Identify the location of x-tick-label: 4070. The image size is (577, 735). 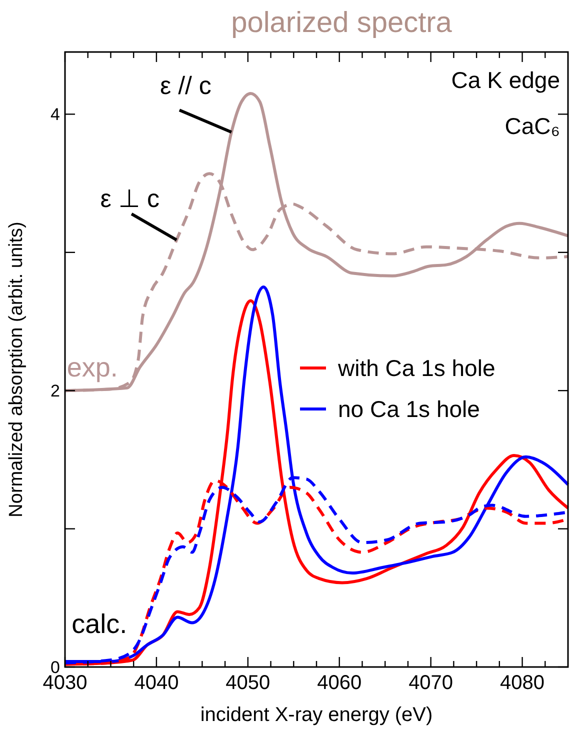
(431, 683).